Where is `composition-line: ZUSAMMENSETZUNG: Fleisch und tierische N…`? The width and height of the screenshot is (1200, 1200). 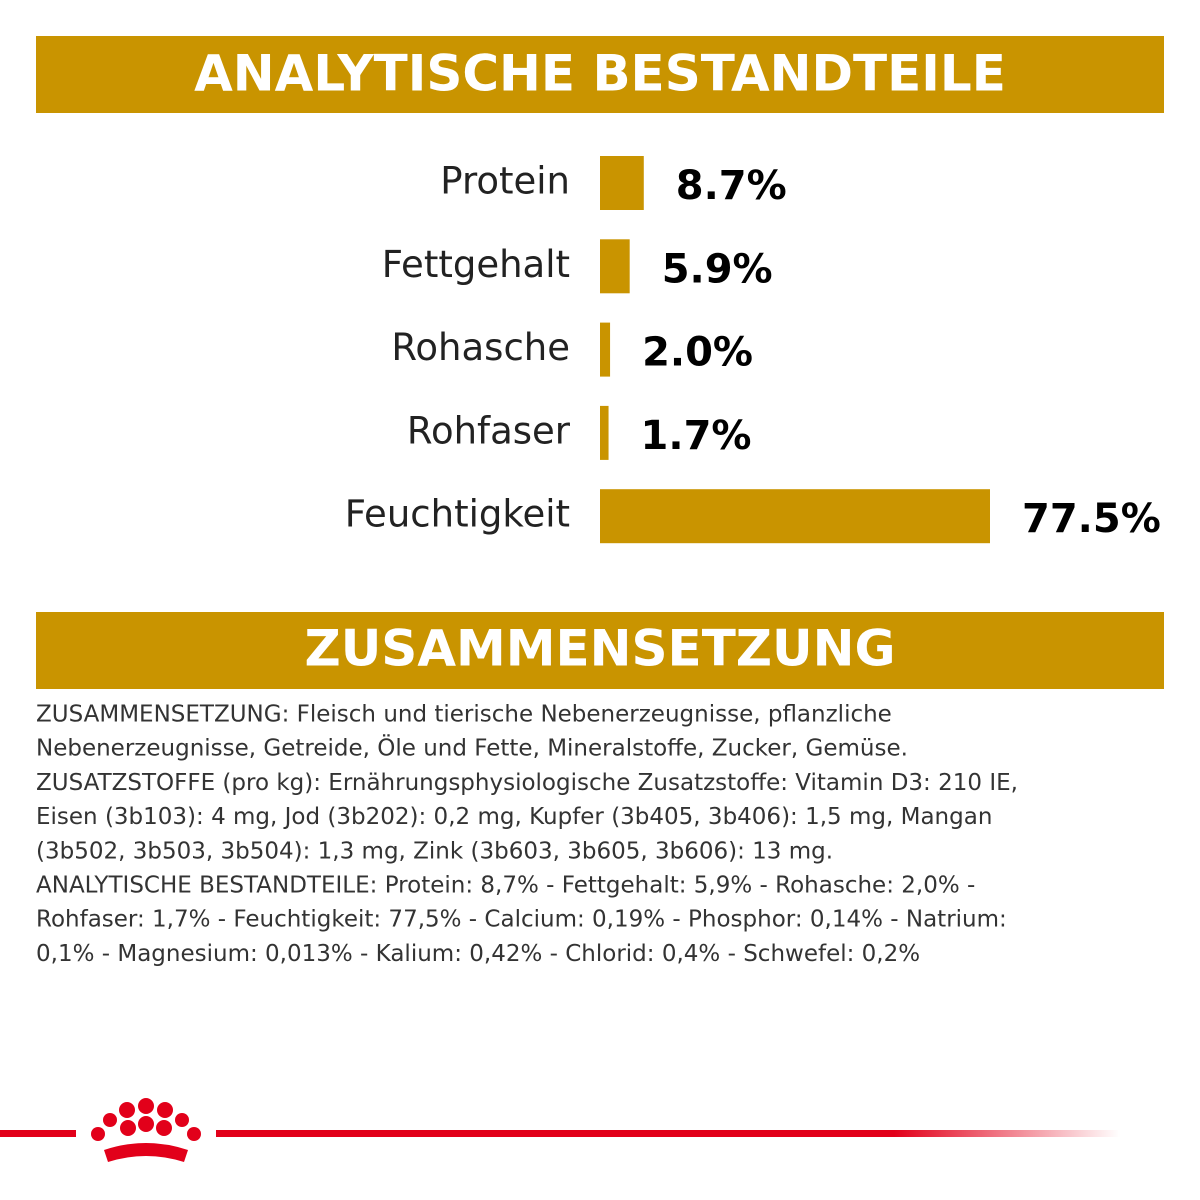 composition-line: ZUSAMMENSETZUNG: Fleisch und tierische N… is located at coordinates (464, 715).